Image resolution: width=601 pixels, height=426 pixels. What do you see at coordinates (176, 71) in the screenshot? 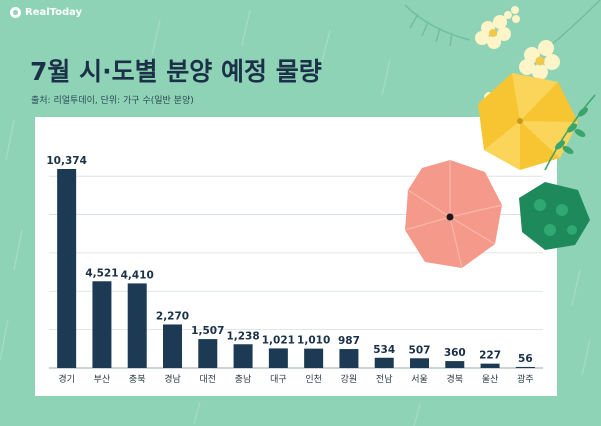
I see `page-title: 7월 시·도별 분양 예정 물량` at bounding box center [176, 71].